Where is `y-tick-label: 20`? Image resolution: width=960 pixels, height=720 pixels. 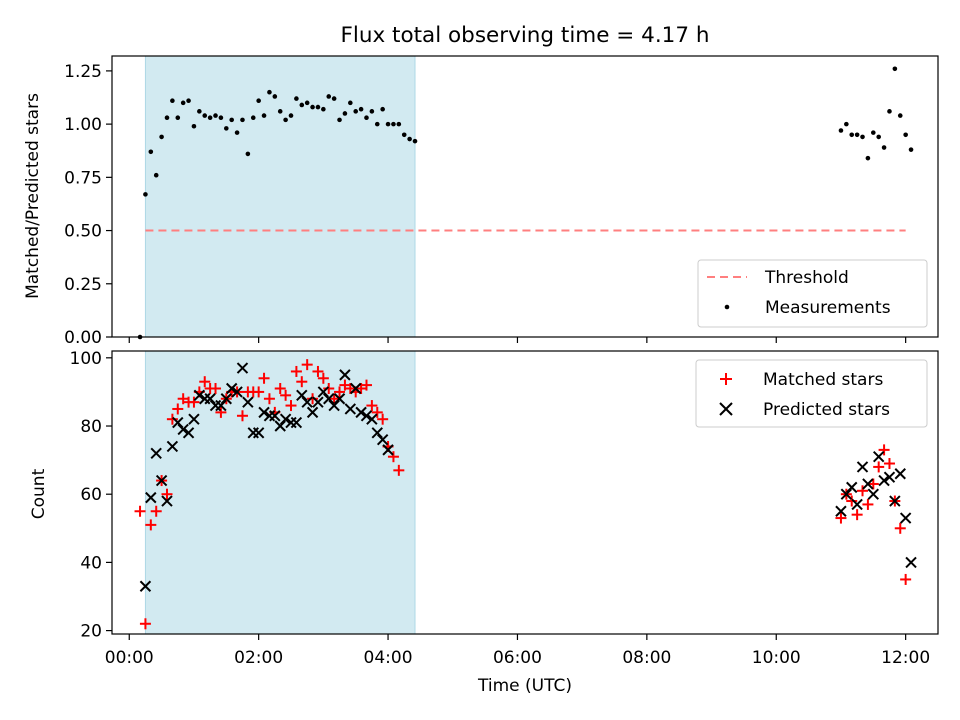
y-tick-label: 20 is located at coordinates (91, 632).